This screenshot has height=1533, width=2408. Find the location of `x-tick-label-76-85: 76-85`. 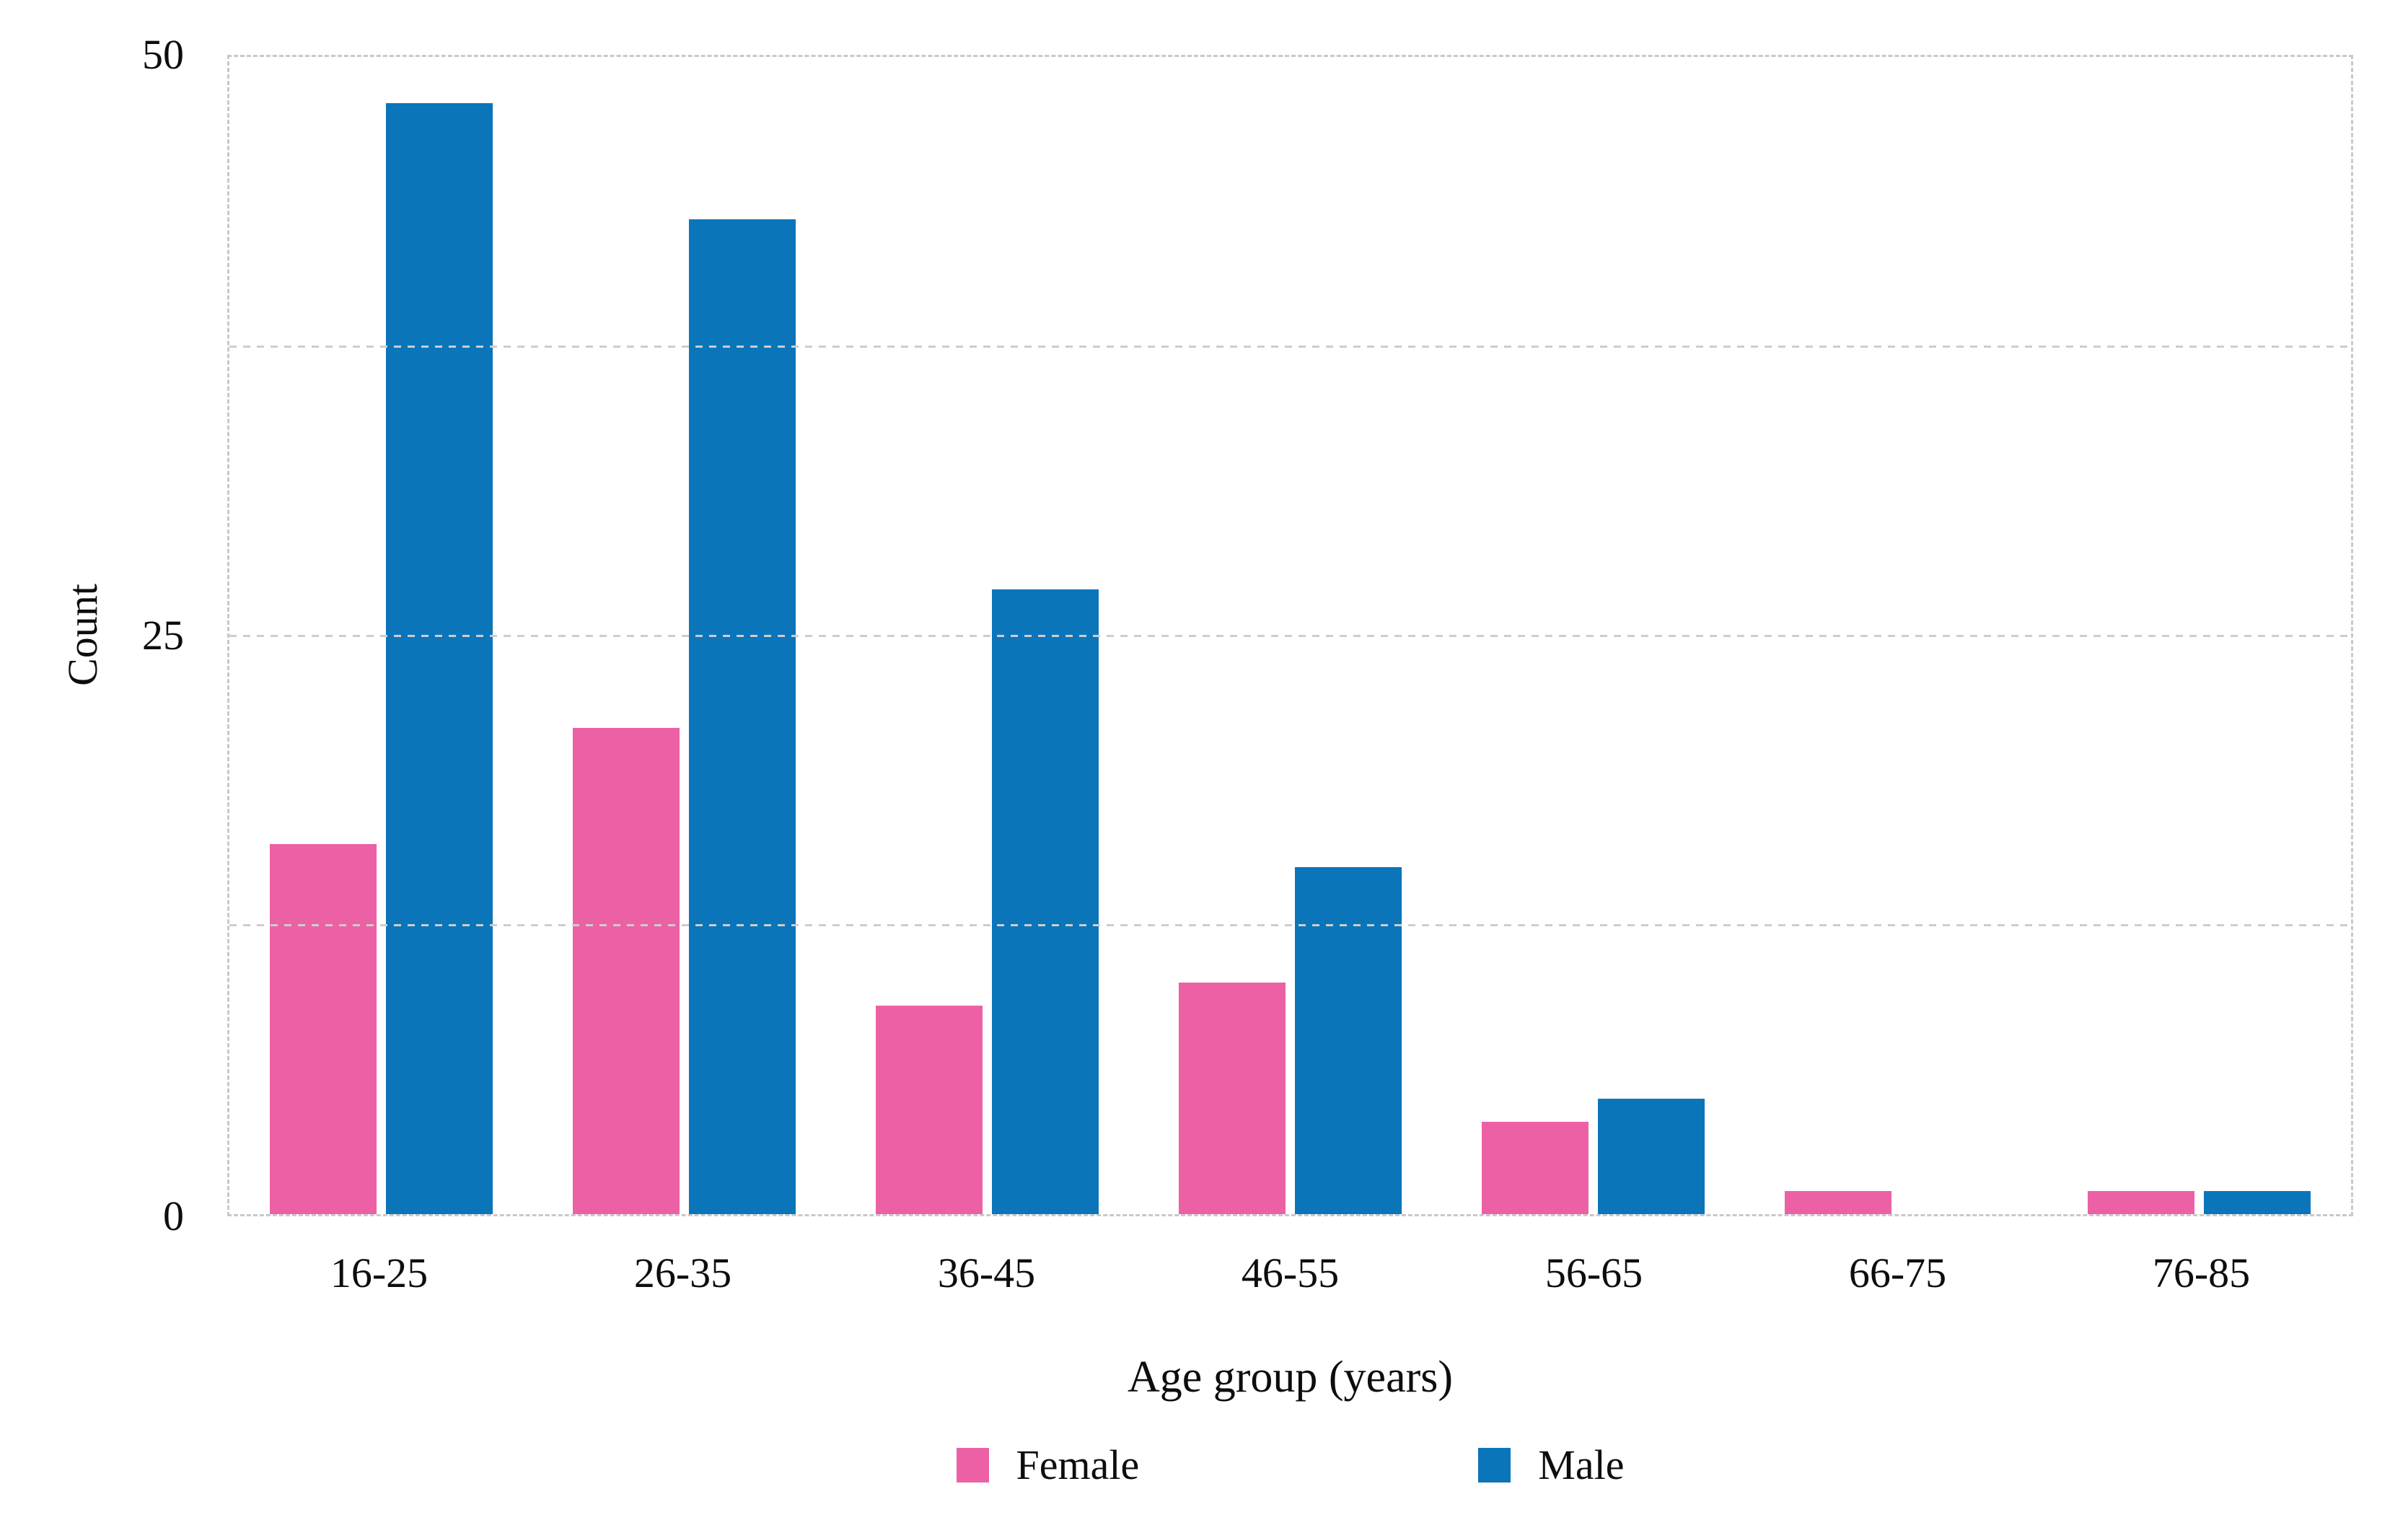

x-tick-label-76-85: 76-85 is located at coordinates (2201, 1272).